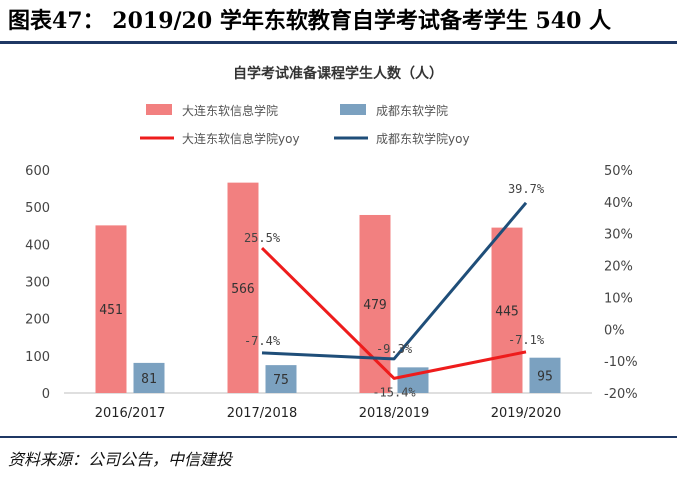 Image resolution: width=677 pixels, height=478 pixels. I want to click on y2-tick-label: 50%, so click(618, 171).